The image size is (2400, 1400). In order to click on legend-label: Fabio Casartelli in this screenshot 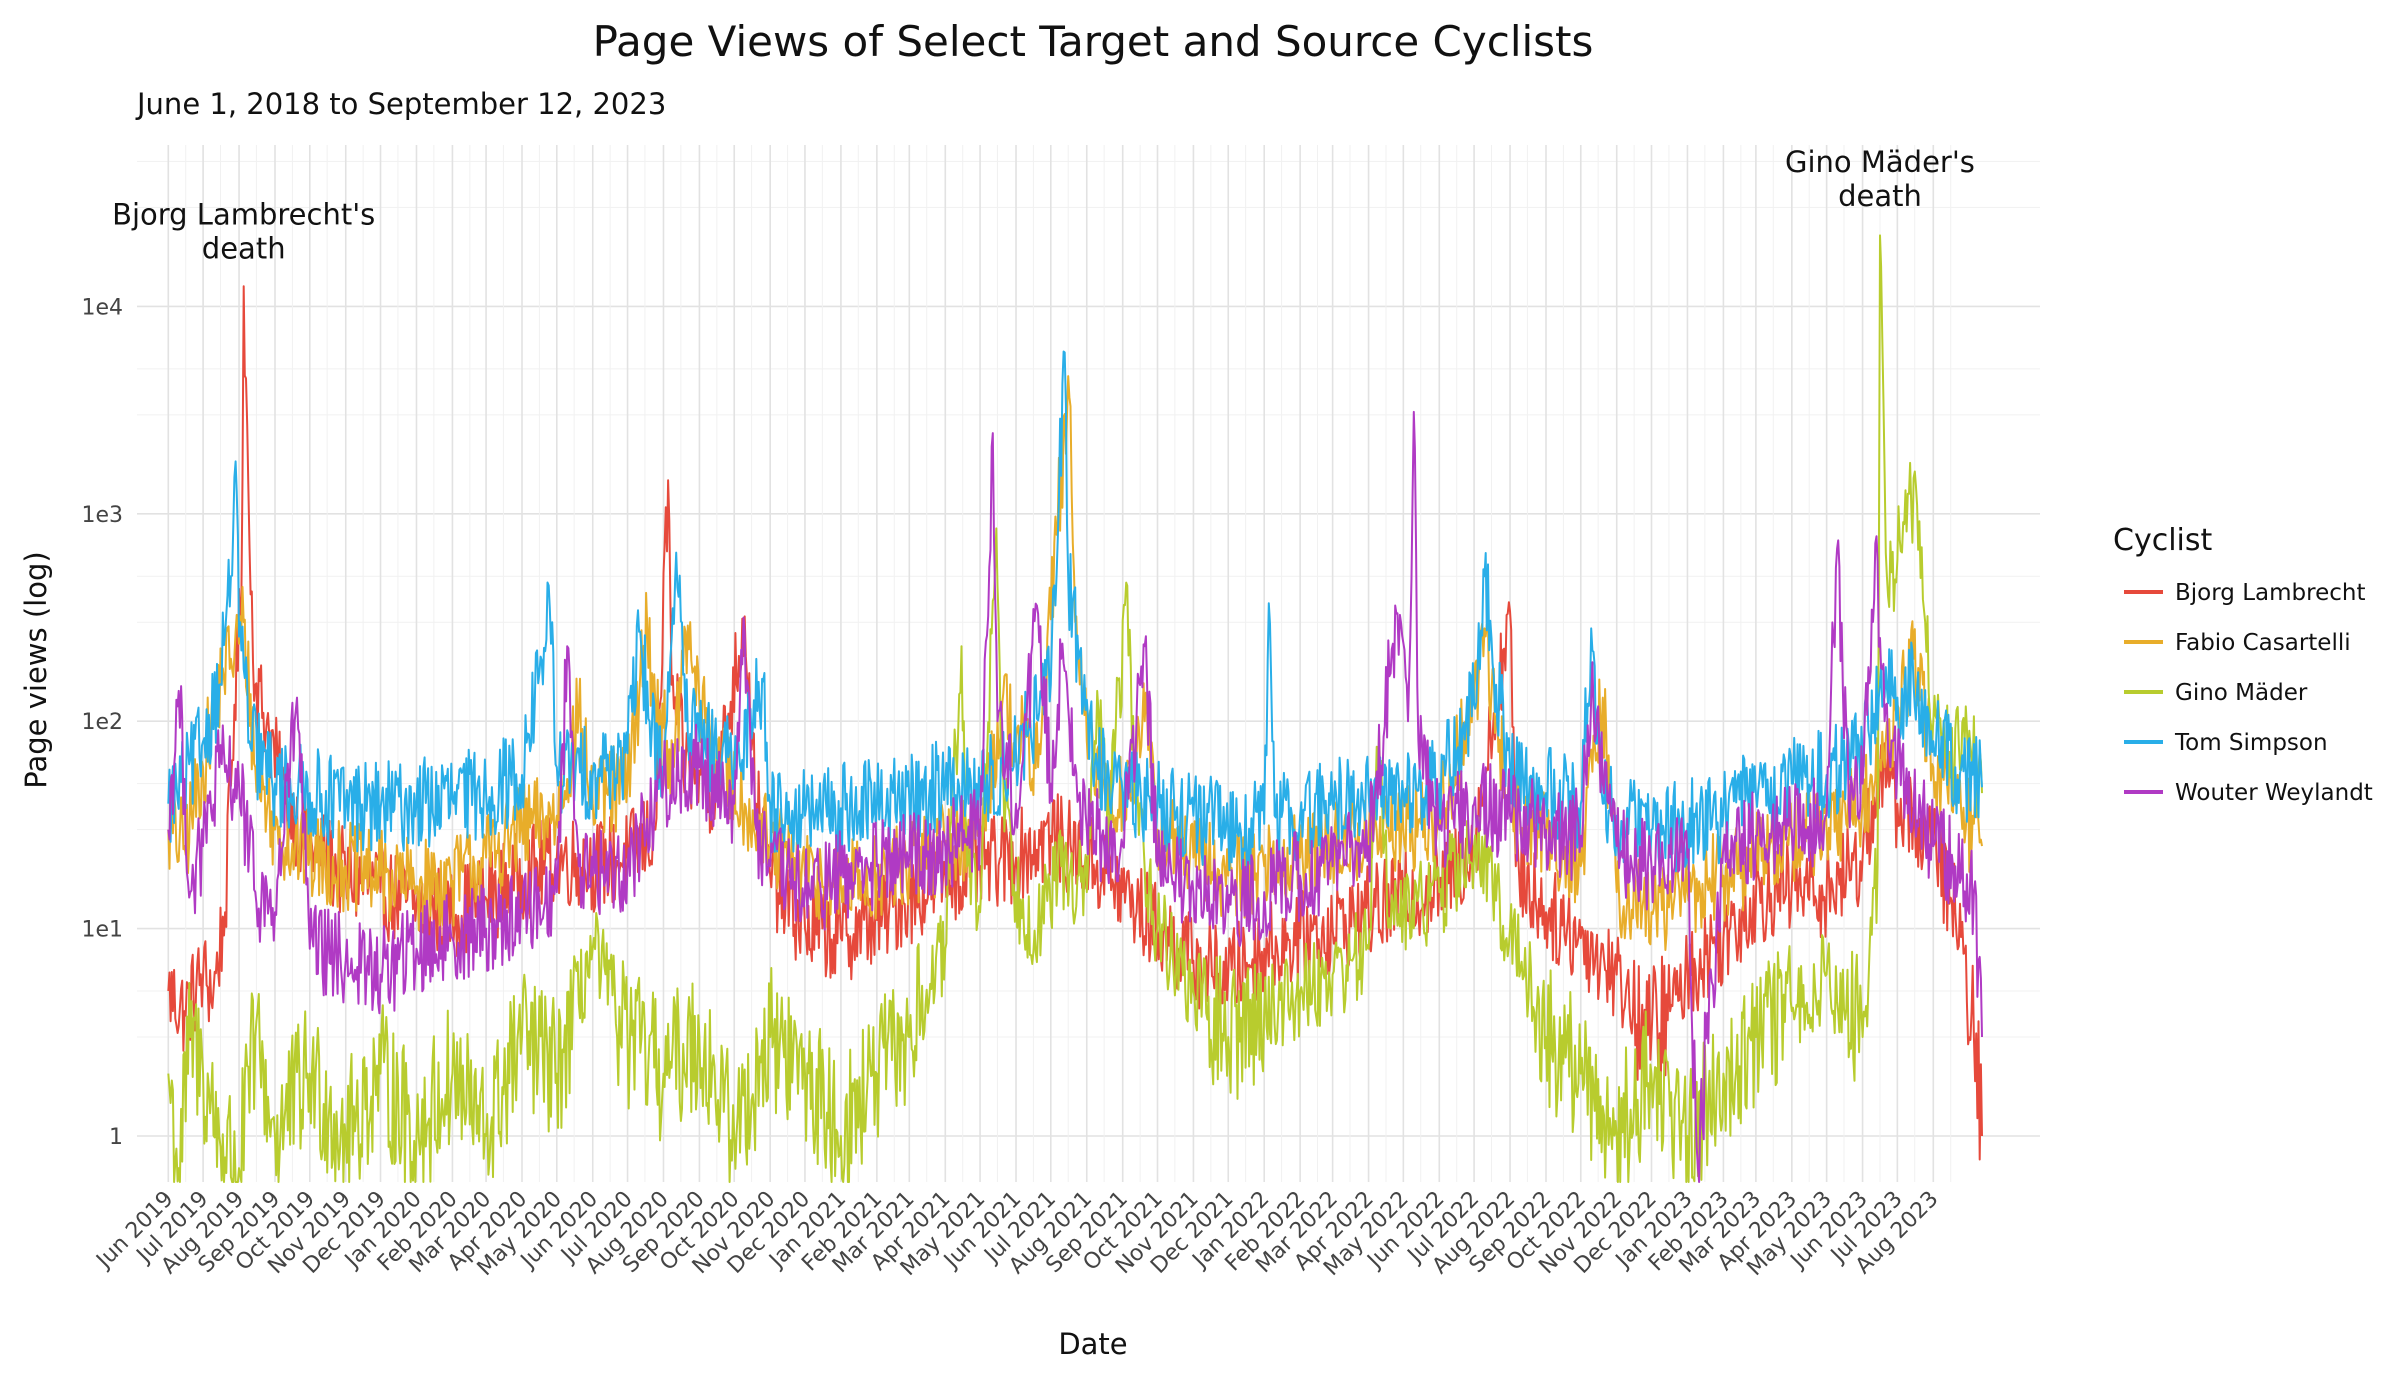, I will do `click(2263, 643)`.